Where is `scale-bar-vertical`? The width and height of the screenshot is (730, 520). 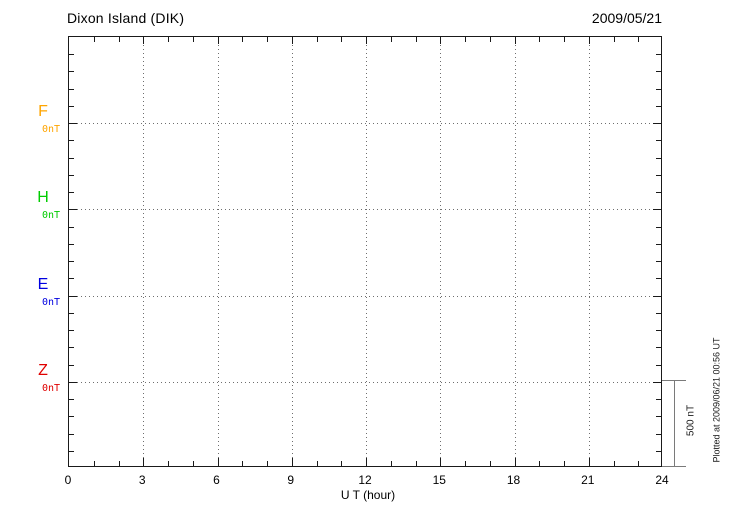
scale-bar-vertical is located at coordinates (674, 424).